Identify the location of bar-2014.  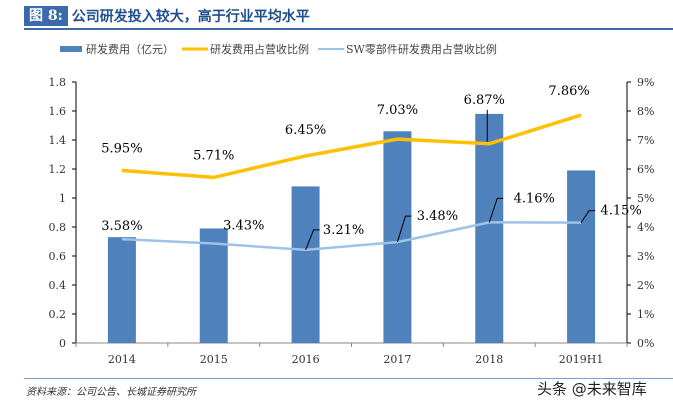
(121, 290).